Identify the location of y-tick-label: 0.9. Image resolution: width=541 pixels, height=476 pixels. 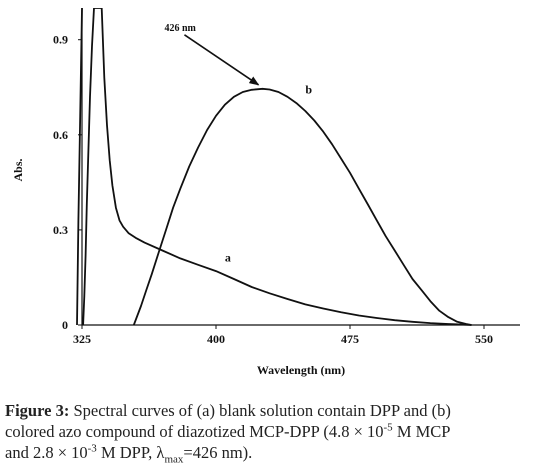
(60, 40).